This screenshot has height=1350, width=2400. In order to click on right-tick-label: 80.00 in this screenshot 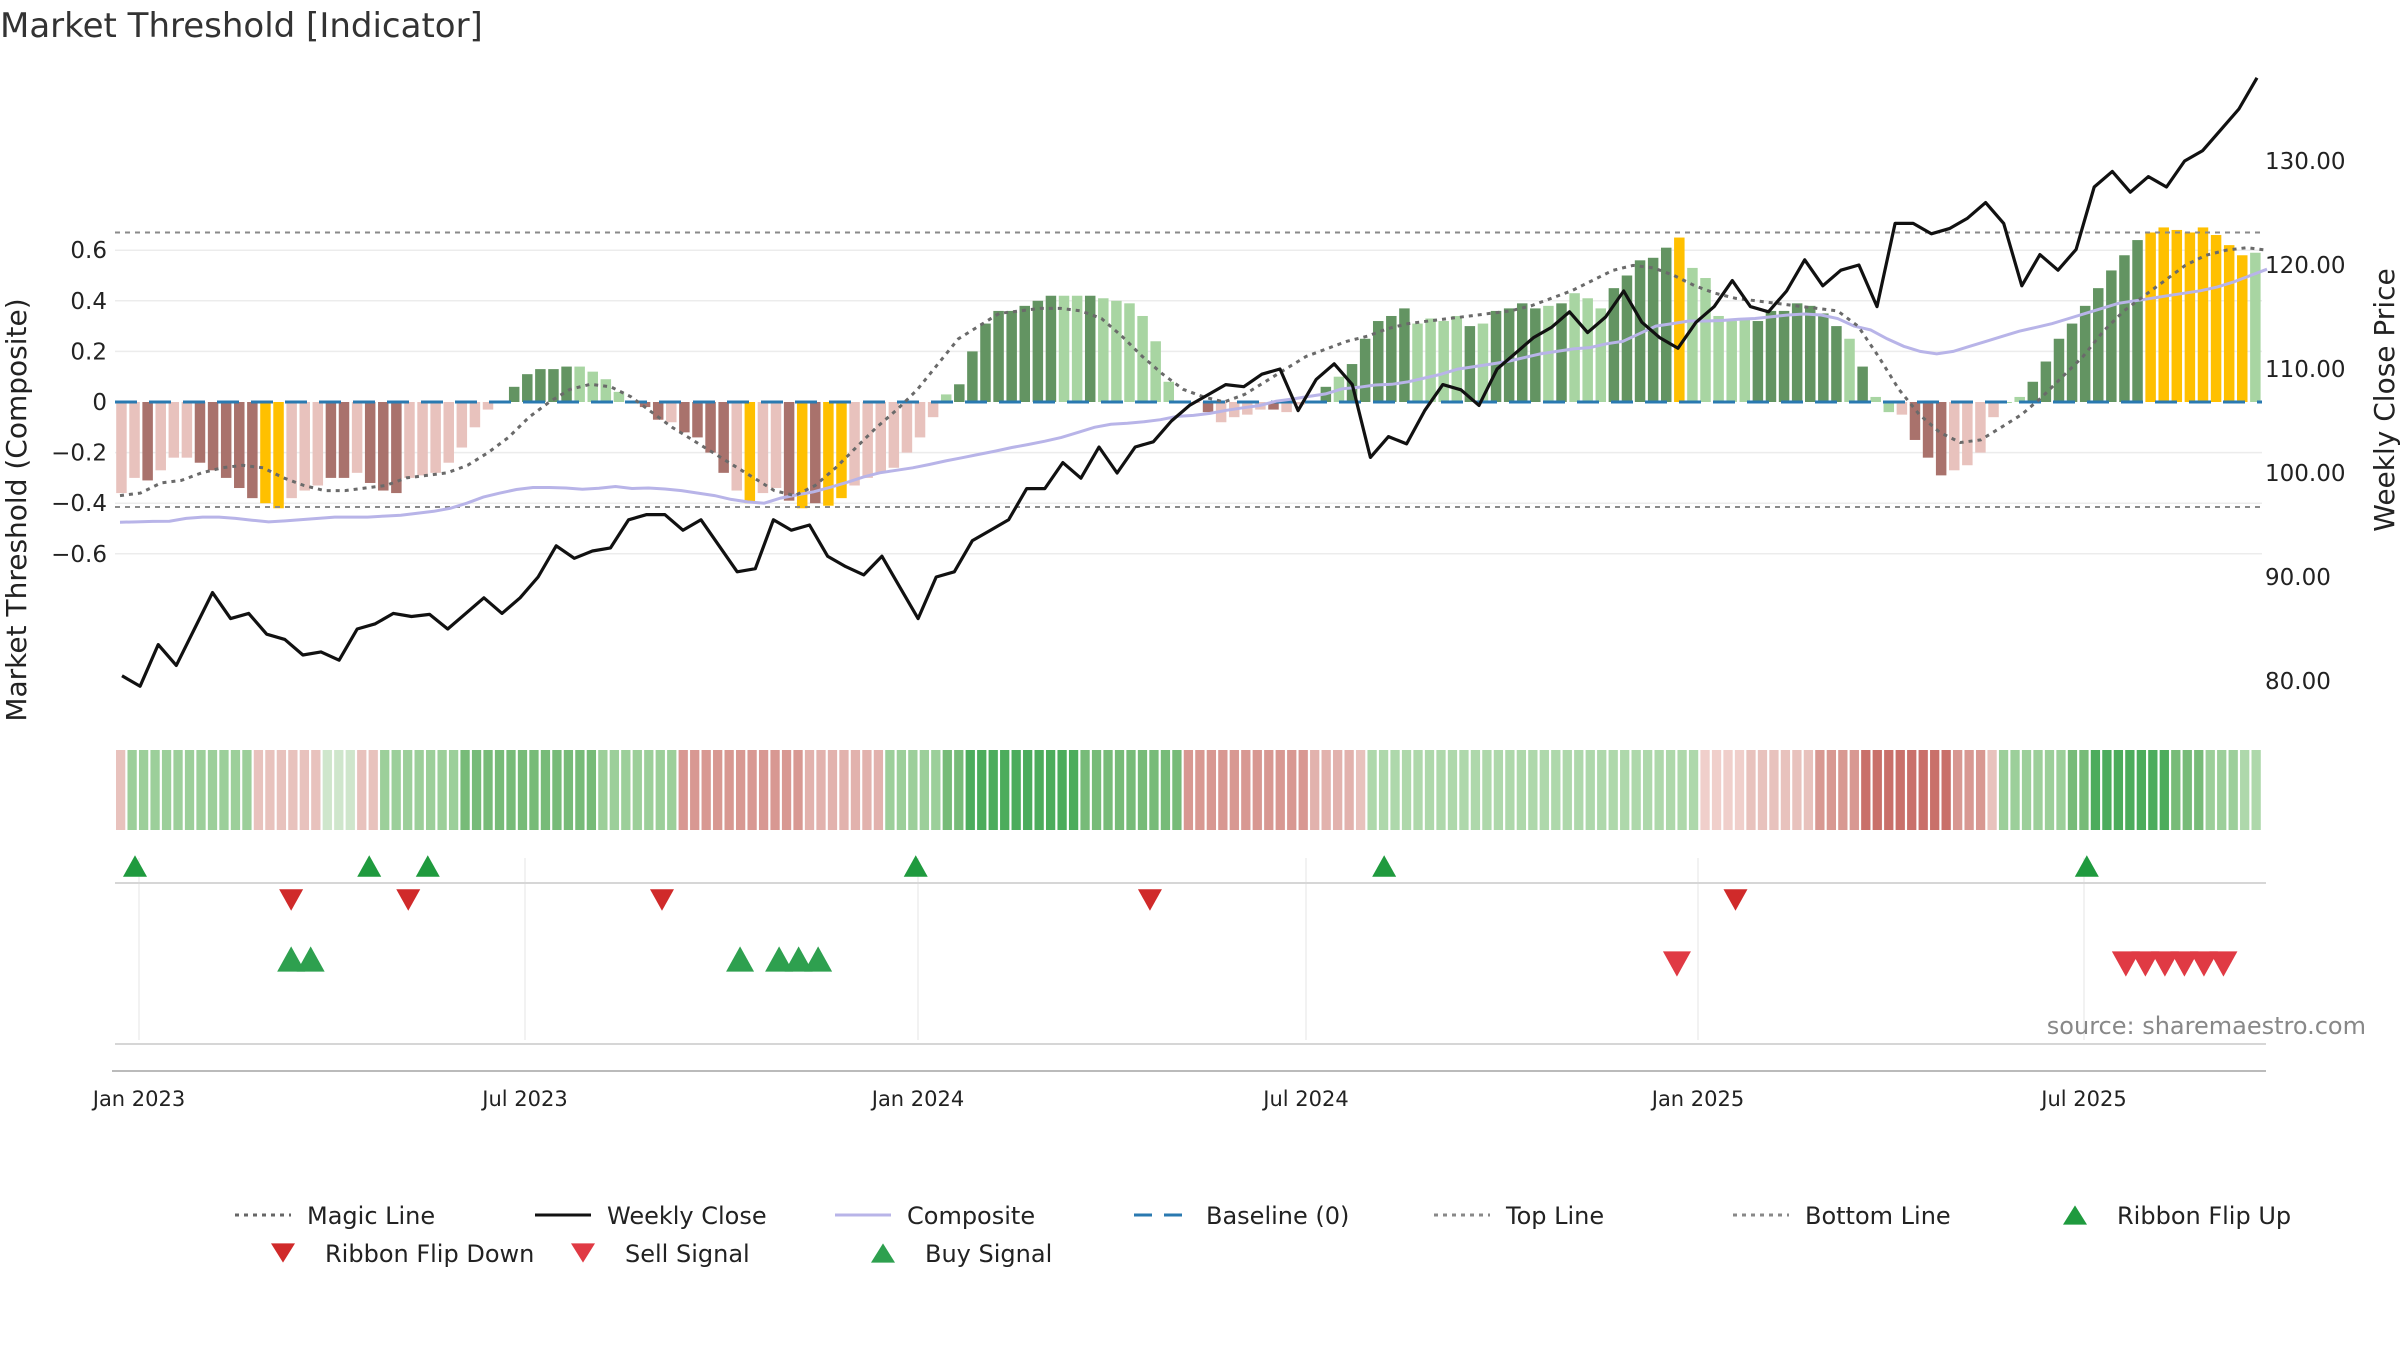, I will do `click(2298, 682)`.